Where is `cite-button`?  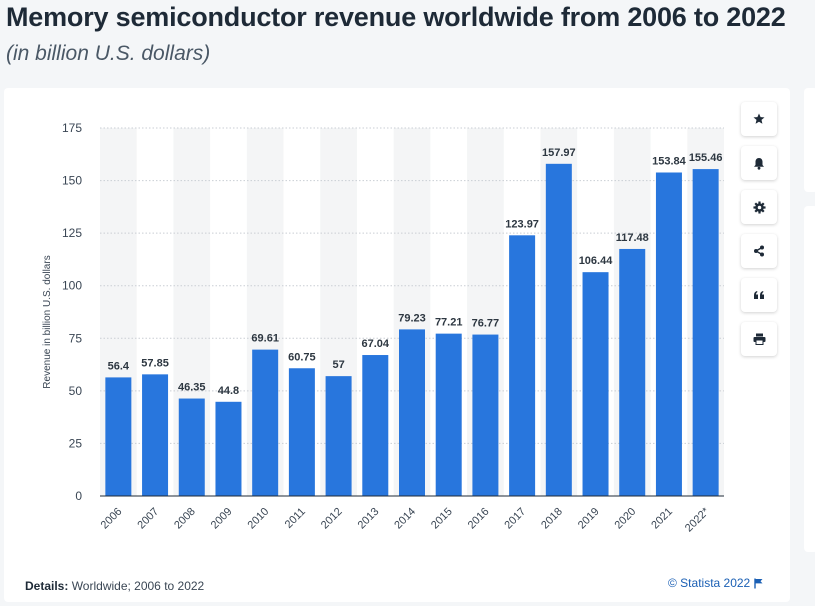 cite-button is located at coordinates (759, 295).